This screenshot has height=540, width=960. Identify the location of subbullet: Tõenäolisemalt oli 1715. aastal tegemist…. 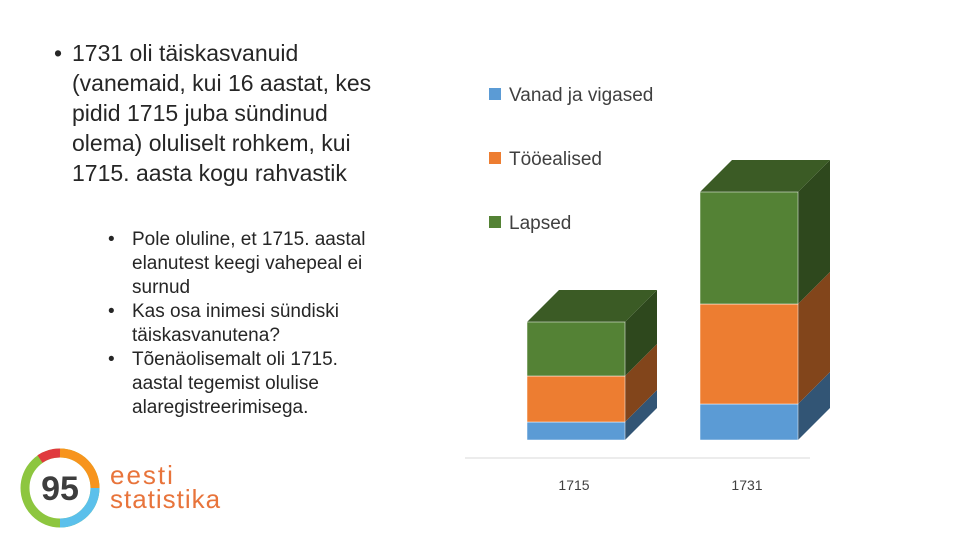
(245, 384).